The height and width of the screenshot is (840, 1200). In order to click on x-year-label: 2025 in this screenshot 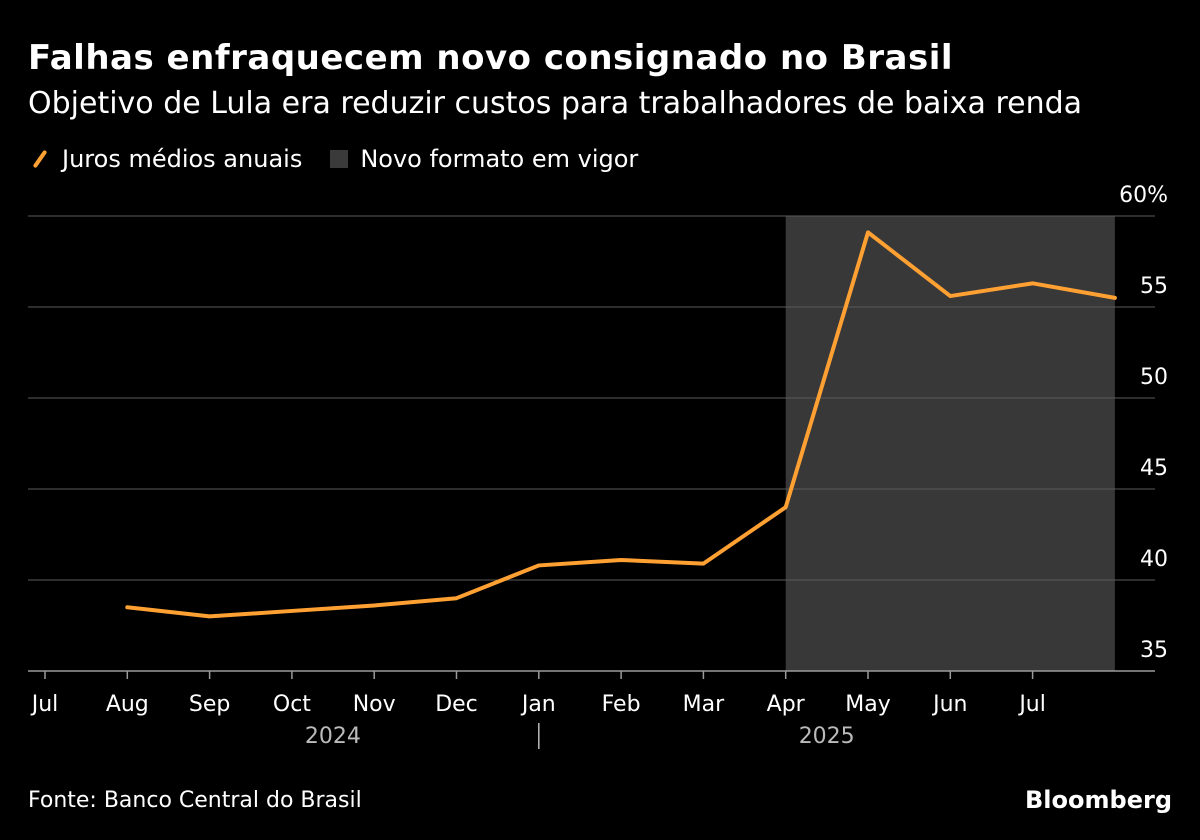, I will do `click(827, 736)`.